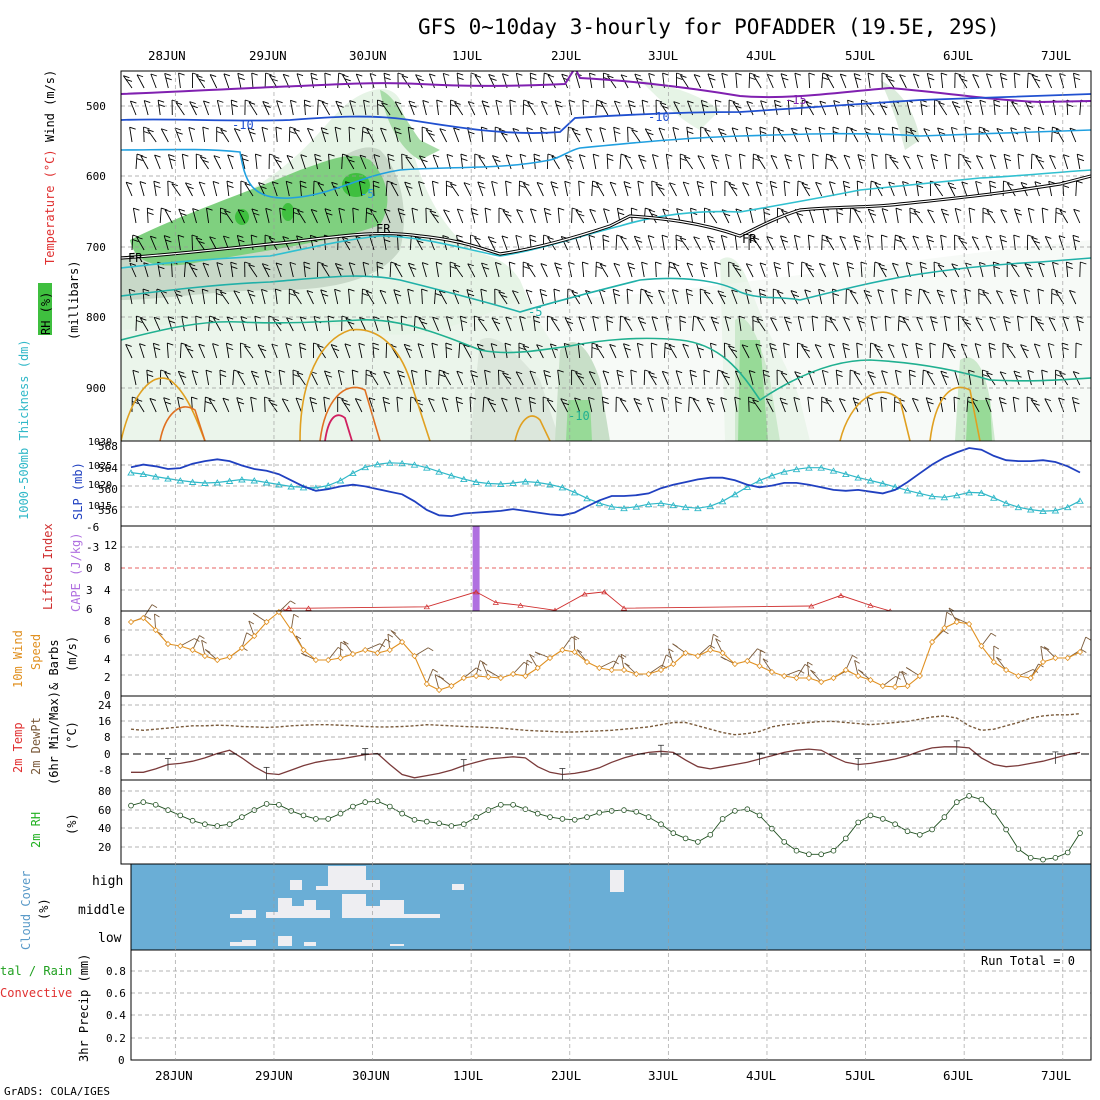 Image resolution: width=1100 pixels, height=1100 pixels. I want to click on wind10-barb, so click(437, 682).